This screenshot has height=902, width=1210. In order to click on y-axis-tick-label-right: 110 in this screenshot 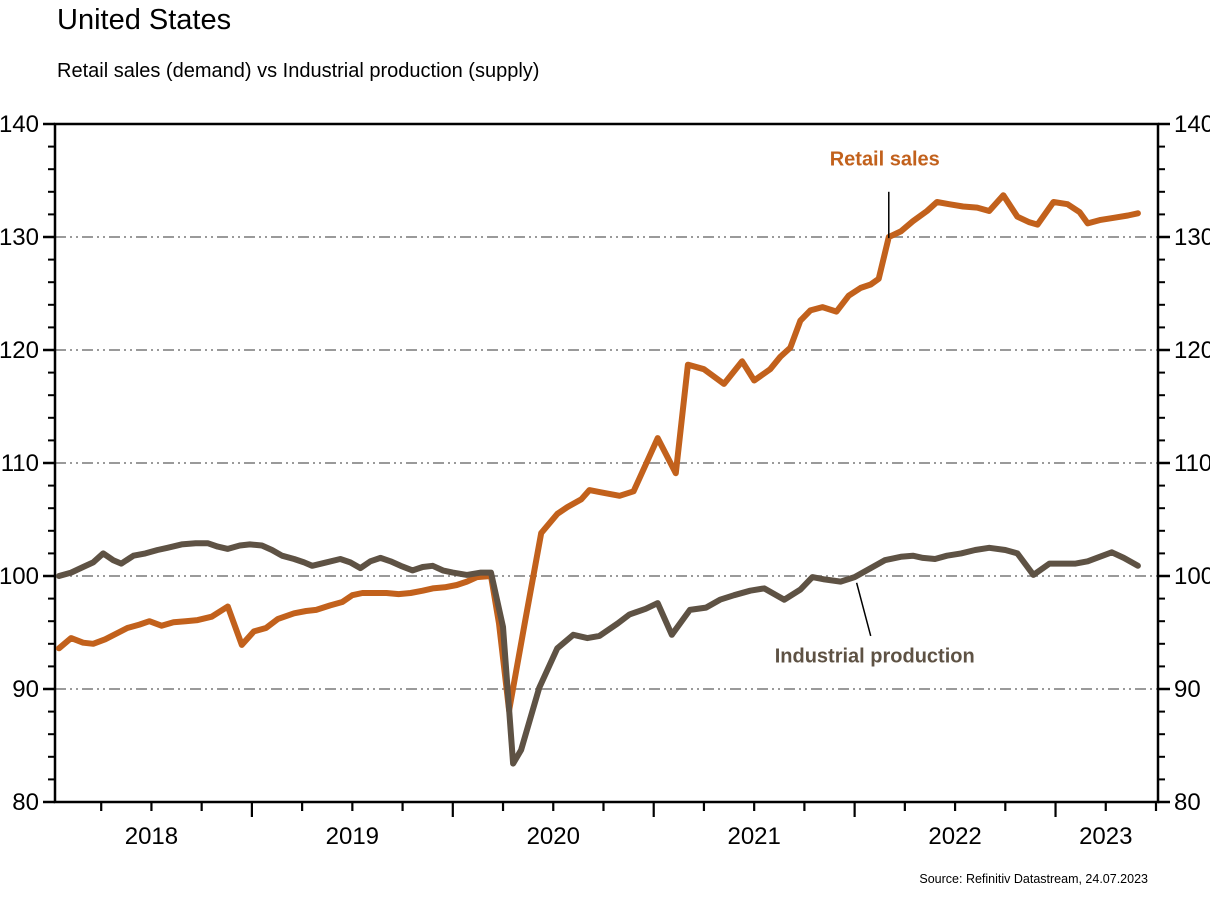, I will do `click(1192, 463)`.